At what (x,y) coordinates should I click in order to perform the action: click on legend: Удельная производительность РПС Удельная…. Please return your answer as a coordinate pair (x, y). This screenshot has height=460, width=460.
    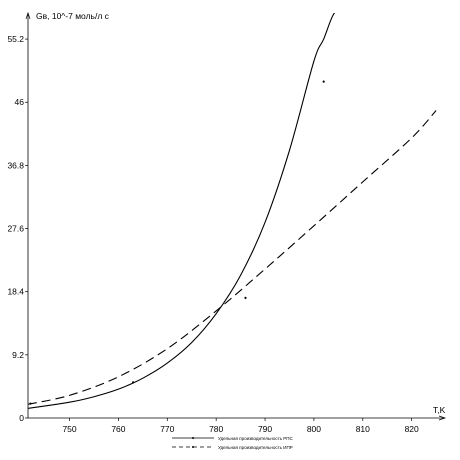
    Looking at the image, I should click on (232, 443).